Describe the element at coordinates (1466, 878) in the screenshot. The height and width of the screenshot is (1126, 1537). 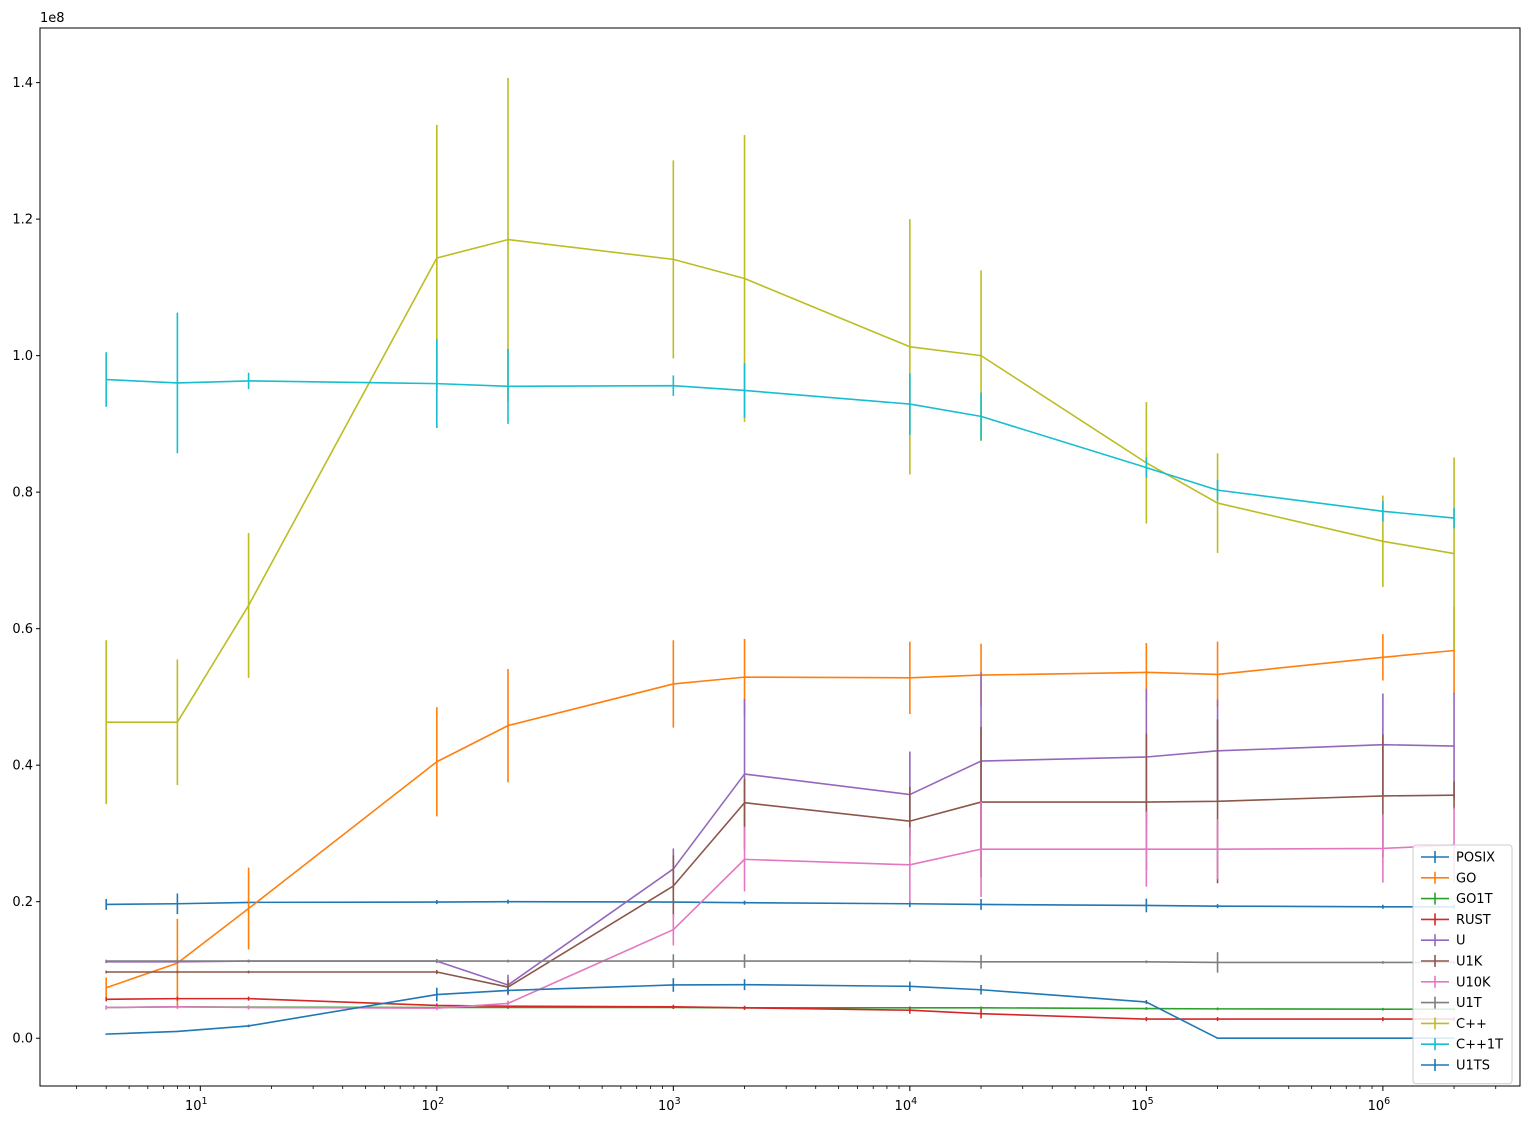
I see `legend-label: GO` at that location.